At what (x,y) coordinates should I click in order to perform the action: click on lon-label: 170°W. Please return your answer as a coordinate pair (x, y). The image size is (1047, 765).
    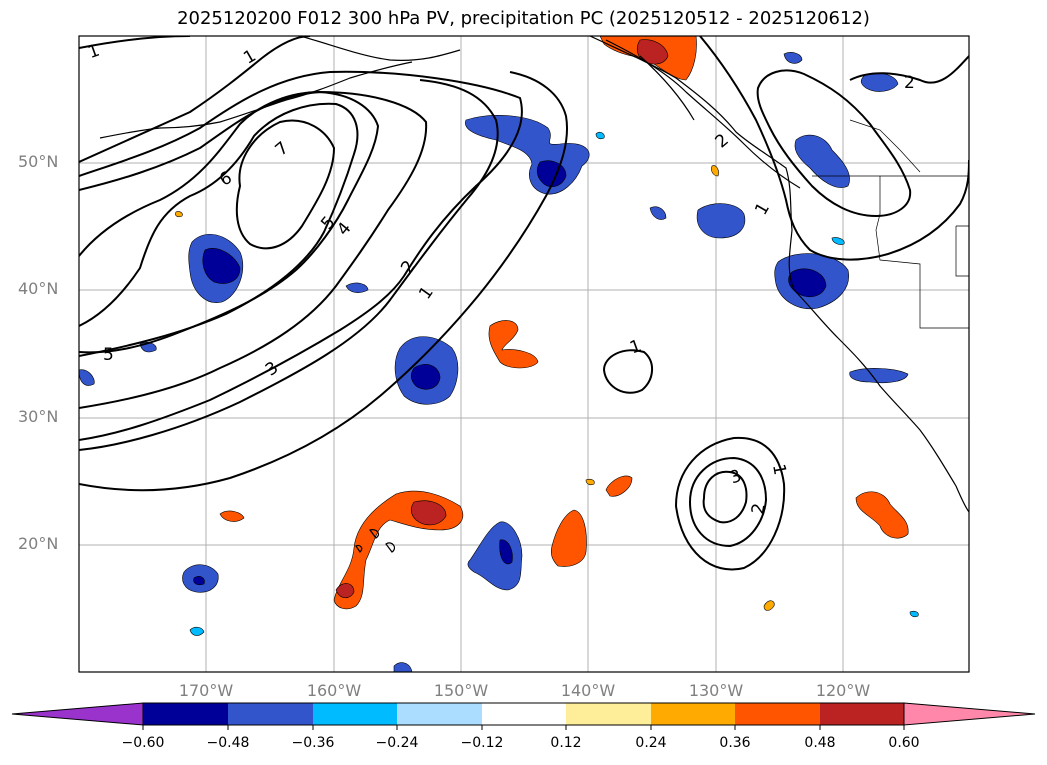
    Looking at the image, I should click on (206, 690).